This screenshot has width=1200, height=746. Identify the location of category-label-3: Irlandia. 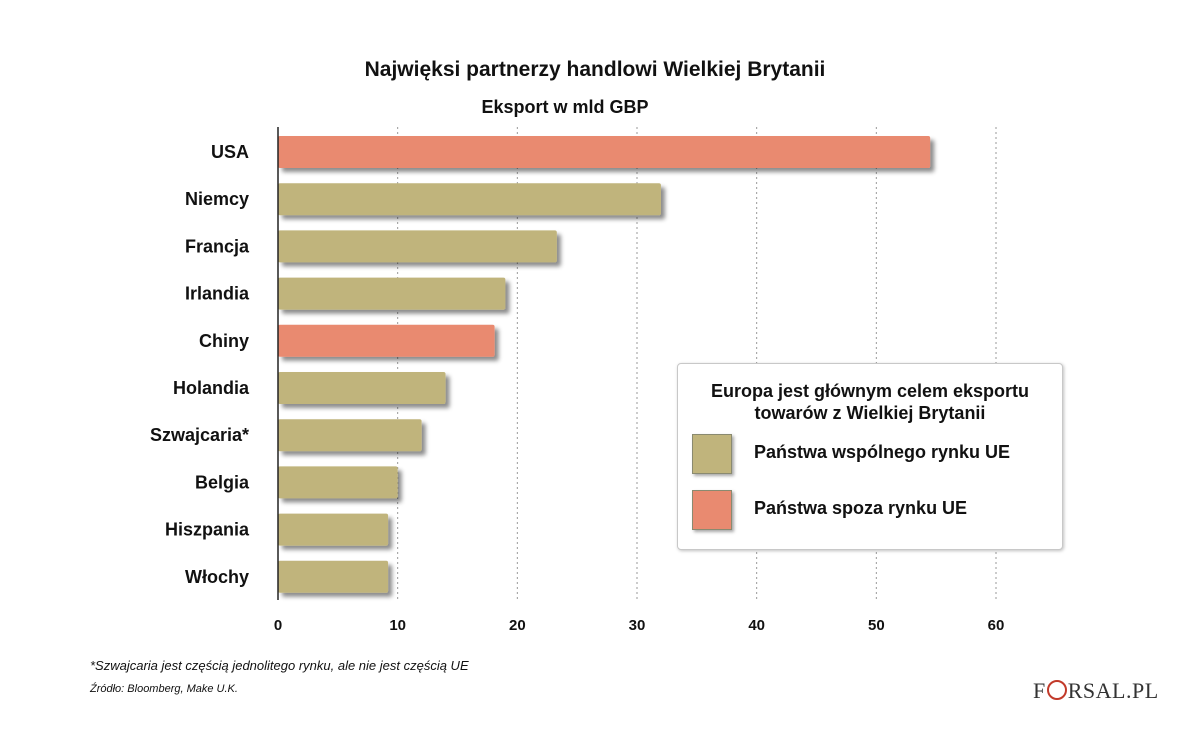
(217, 294).